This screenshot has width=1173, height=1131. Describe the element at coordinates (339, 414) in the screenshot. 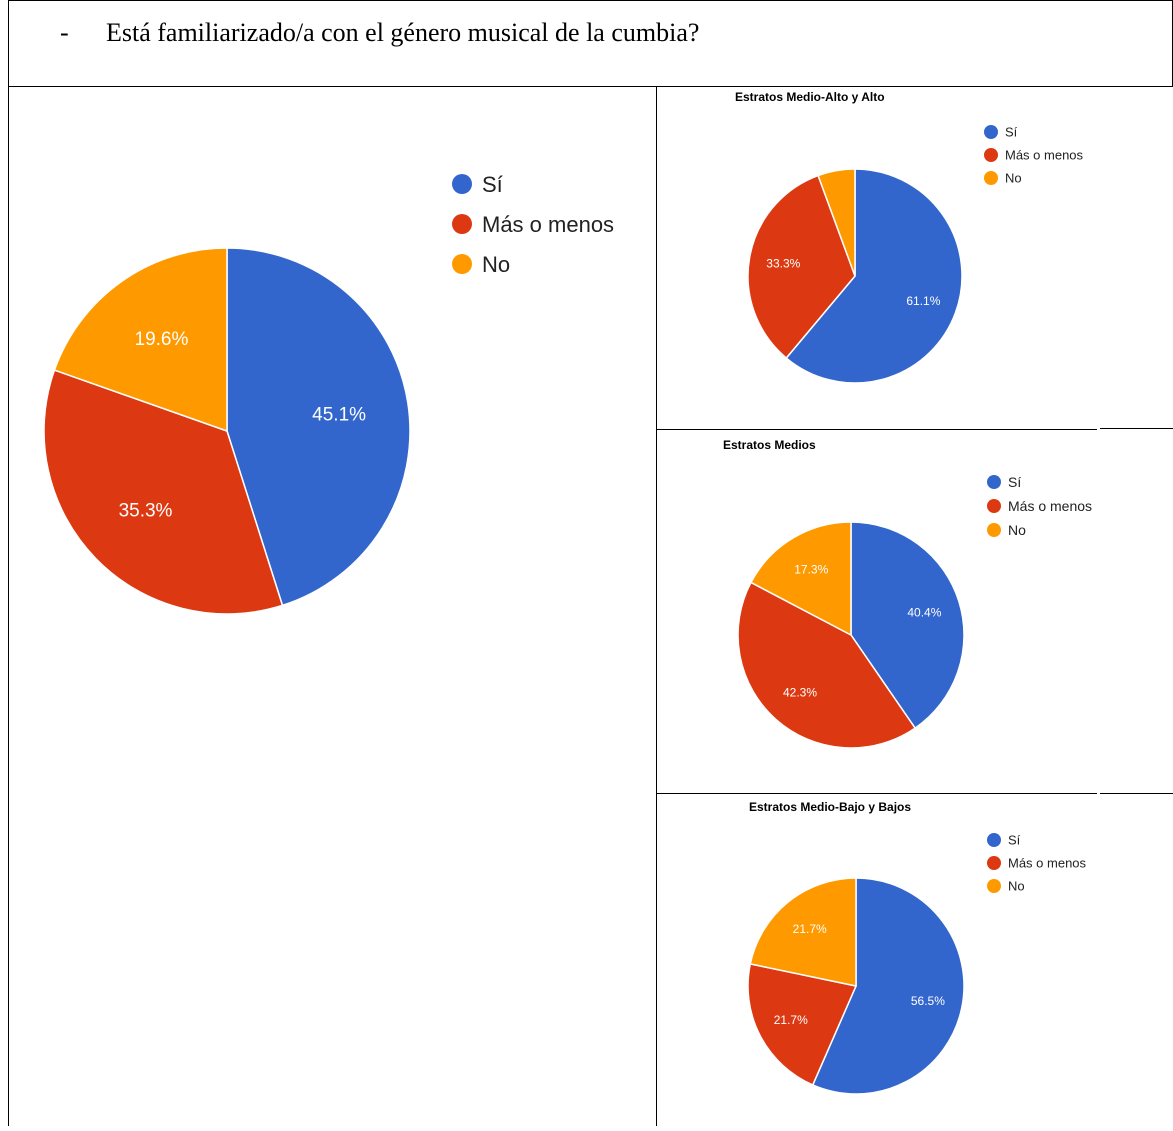

I see `slice-label: 45.1%` at that location.